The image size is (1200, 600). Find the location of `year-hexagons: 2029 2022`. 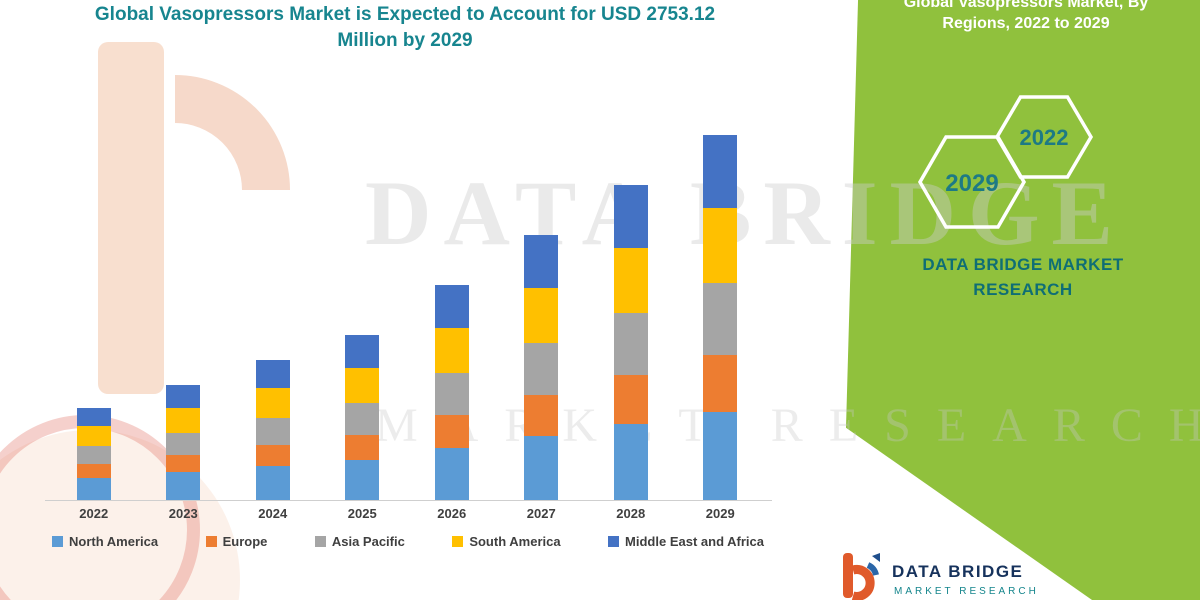

year-hexagons: 2029 2022 is located at coordinates (1005, 162).